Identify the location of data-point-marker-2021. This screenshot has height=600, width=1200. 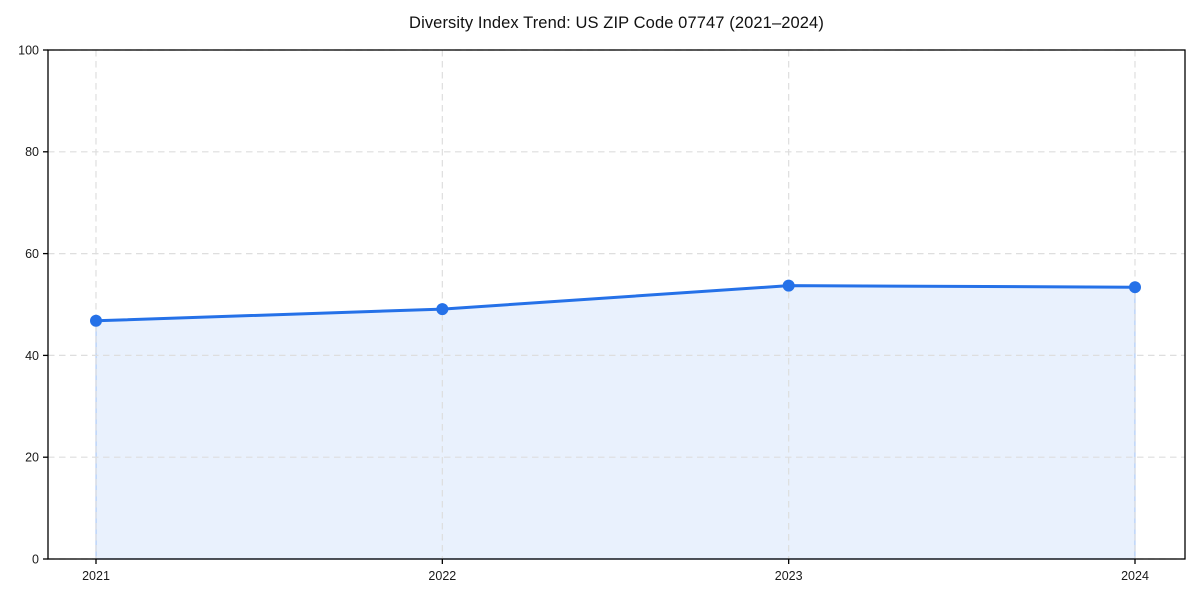
(96, 320).